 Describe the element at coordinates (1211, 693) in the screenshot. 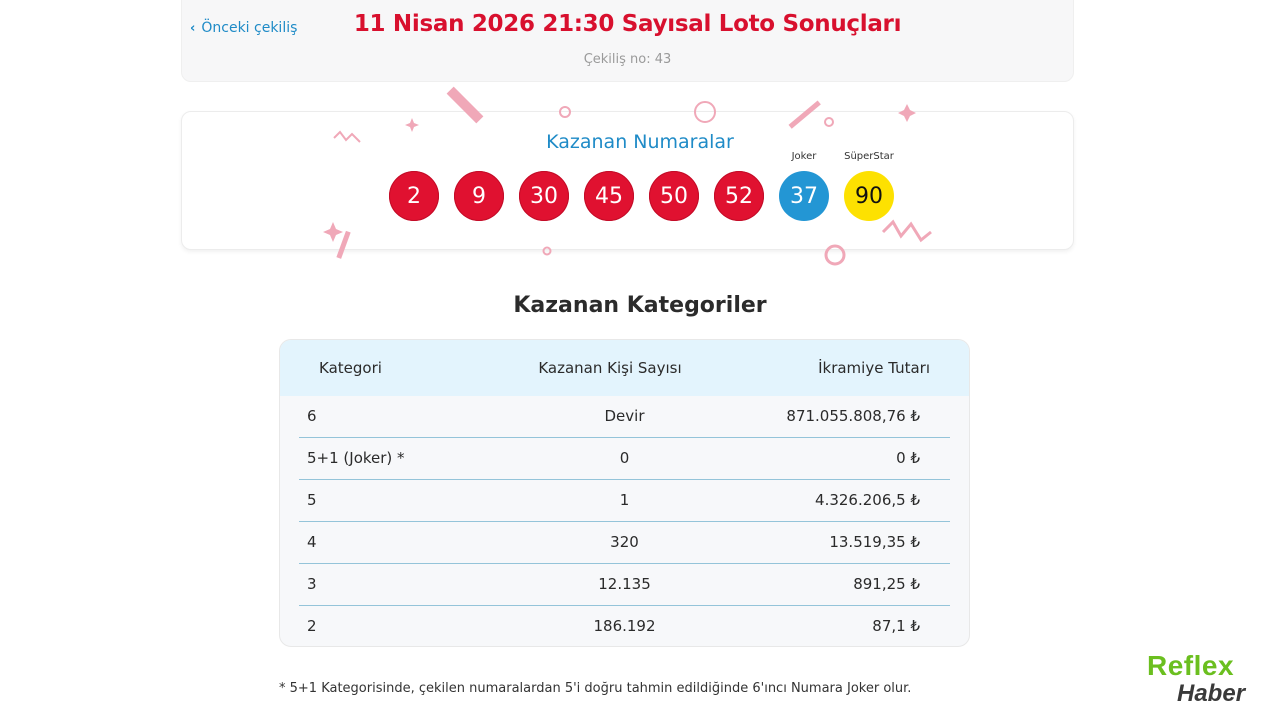

I see `logo-bottom-text: Haber` at that location.